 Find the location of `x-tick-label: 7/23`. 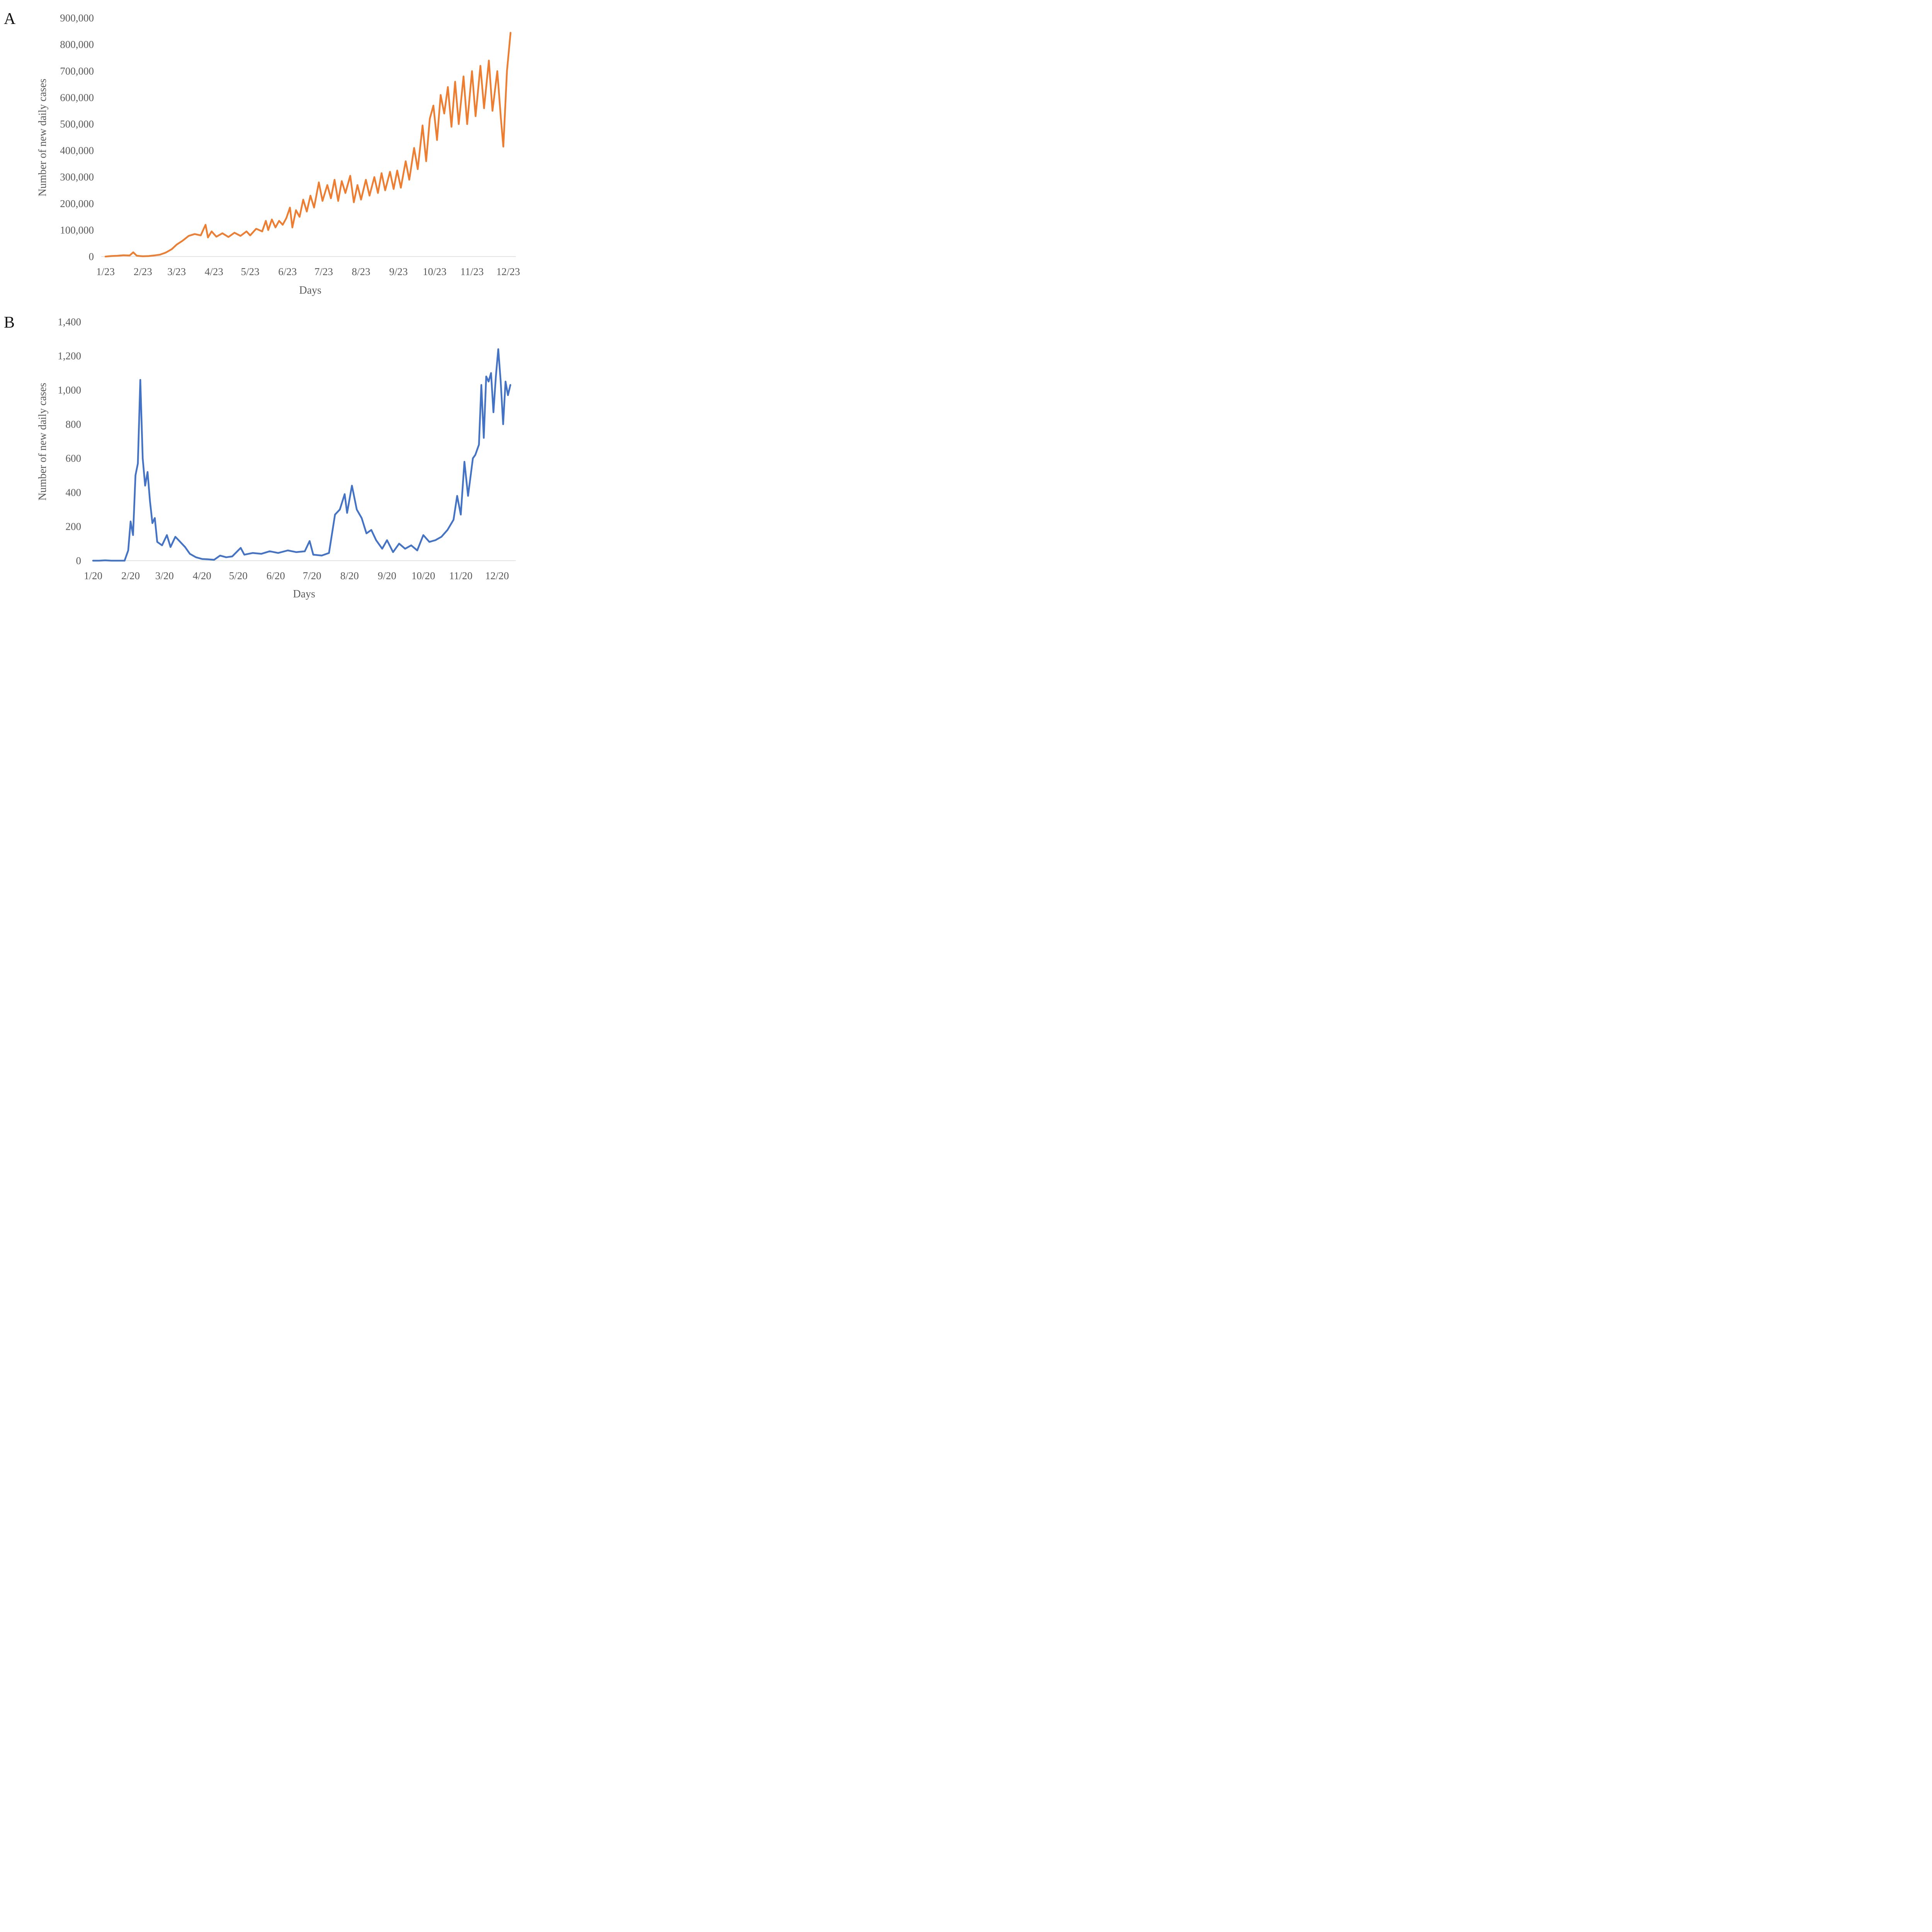

x-tick-label: 7/23 is located at coordinates (324, 271).